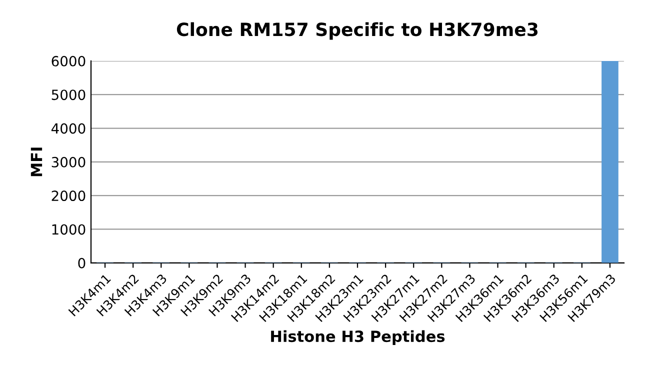 Image resolution: width=650 pixels, height=381 pixels. What do you see at coordinates (69, 229) in the screenshot?
I see `y-tick-label: 1000` at bounding box center [69, 229].